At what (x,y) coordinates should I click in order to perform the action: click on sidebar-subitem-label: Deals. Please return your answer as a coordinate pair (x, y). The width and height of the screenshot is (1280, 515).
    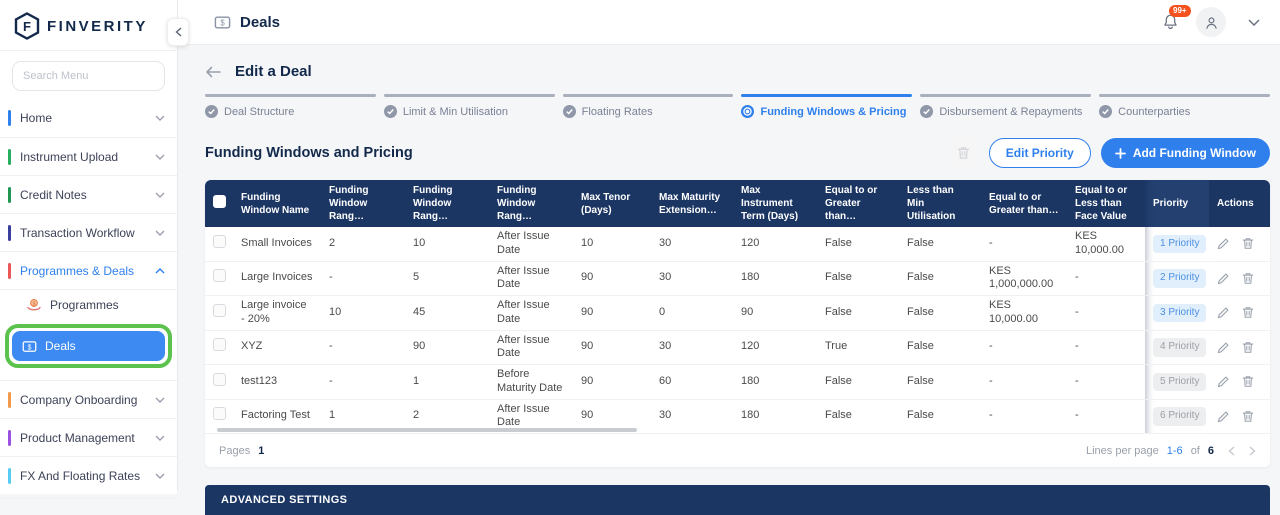
    Looking at the image, I should click on (60, 346).